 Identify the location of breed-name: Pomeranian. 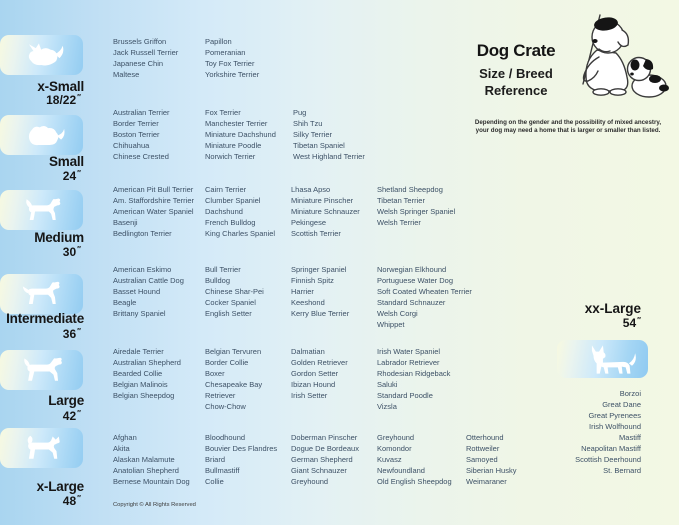
(225, 52).